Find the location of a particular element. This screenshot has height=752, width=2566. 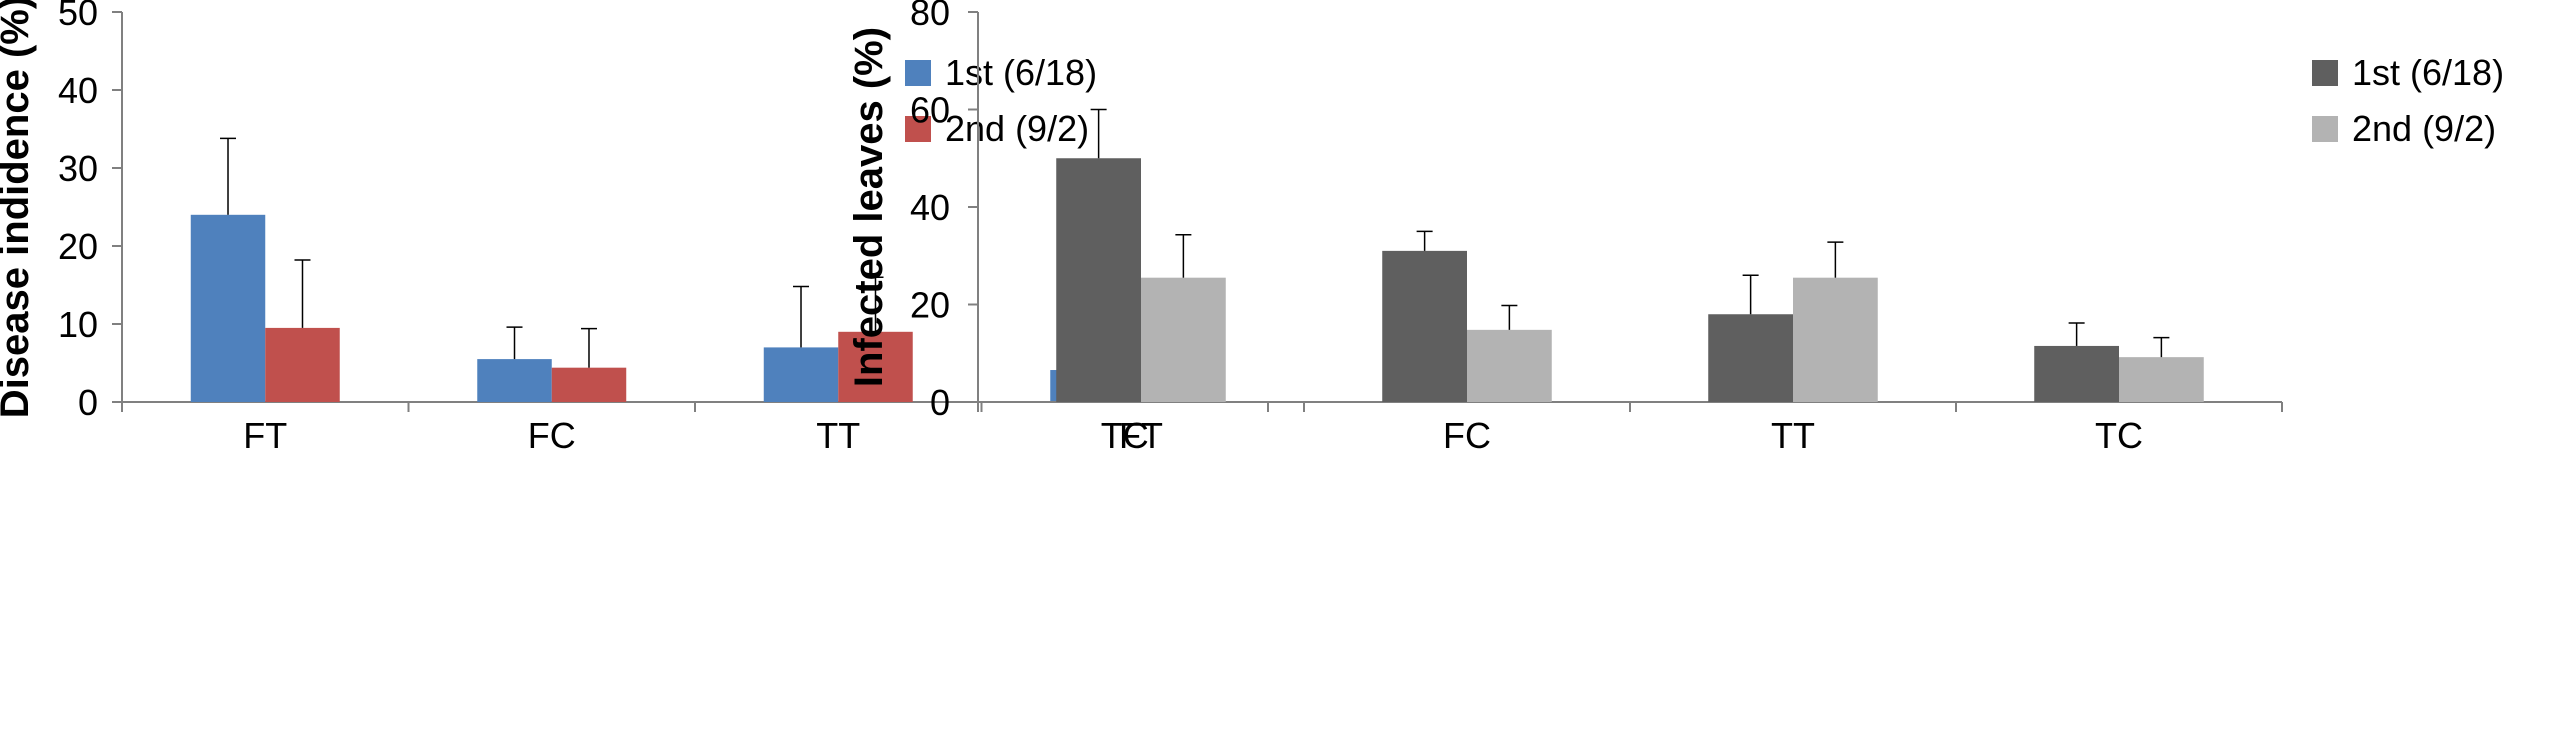

left-bar-1st-TT is located at coordinates (801, 374).